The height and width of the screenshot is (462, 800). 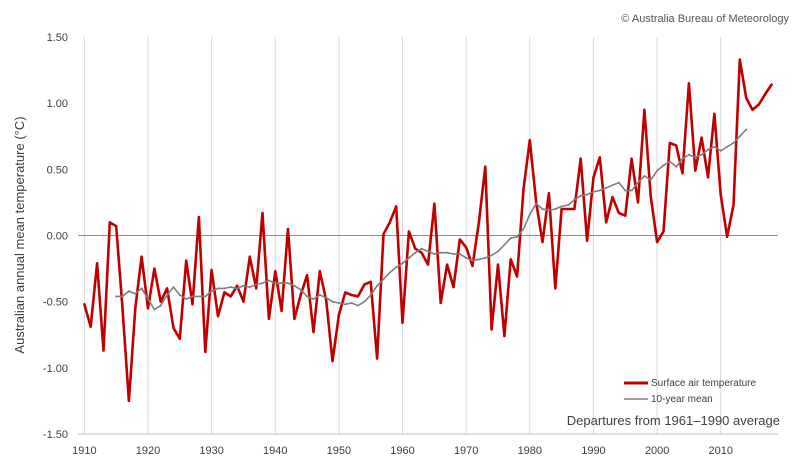 I want to click on y-tick-label: -0.50, so click(x=55, y=303).